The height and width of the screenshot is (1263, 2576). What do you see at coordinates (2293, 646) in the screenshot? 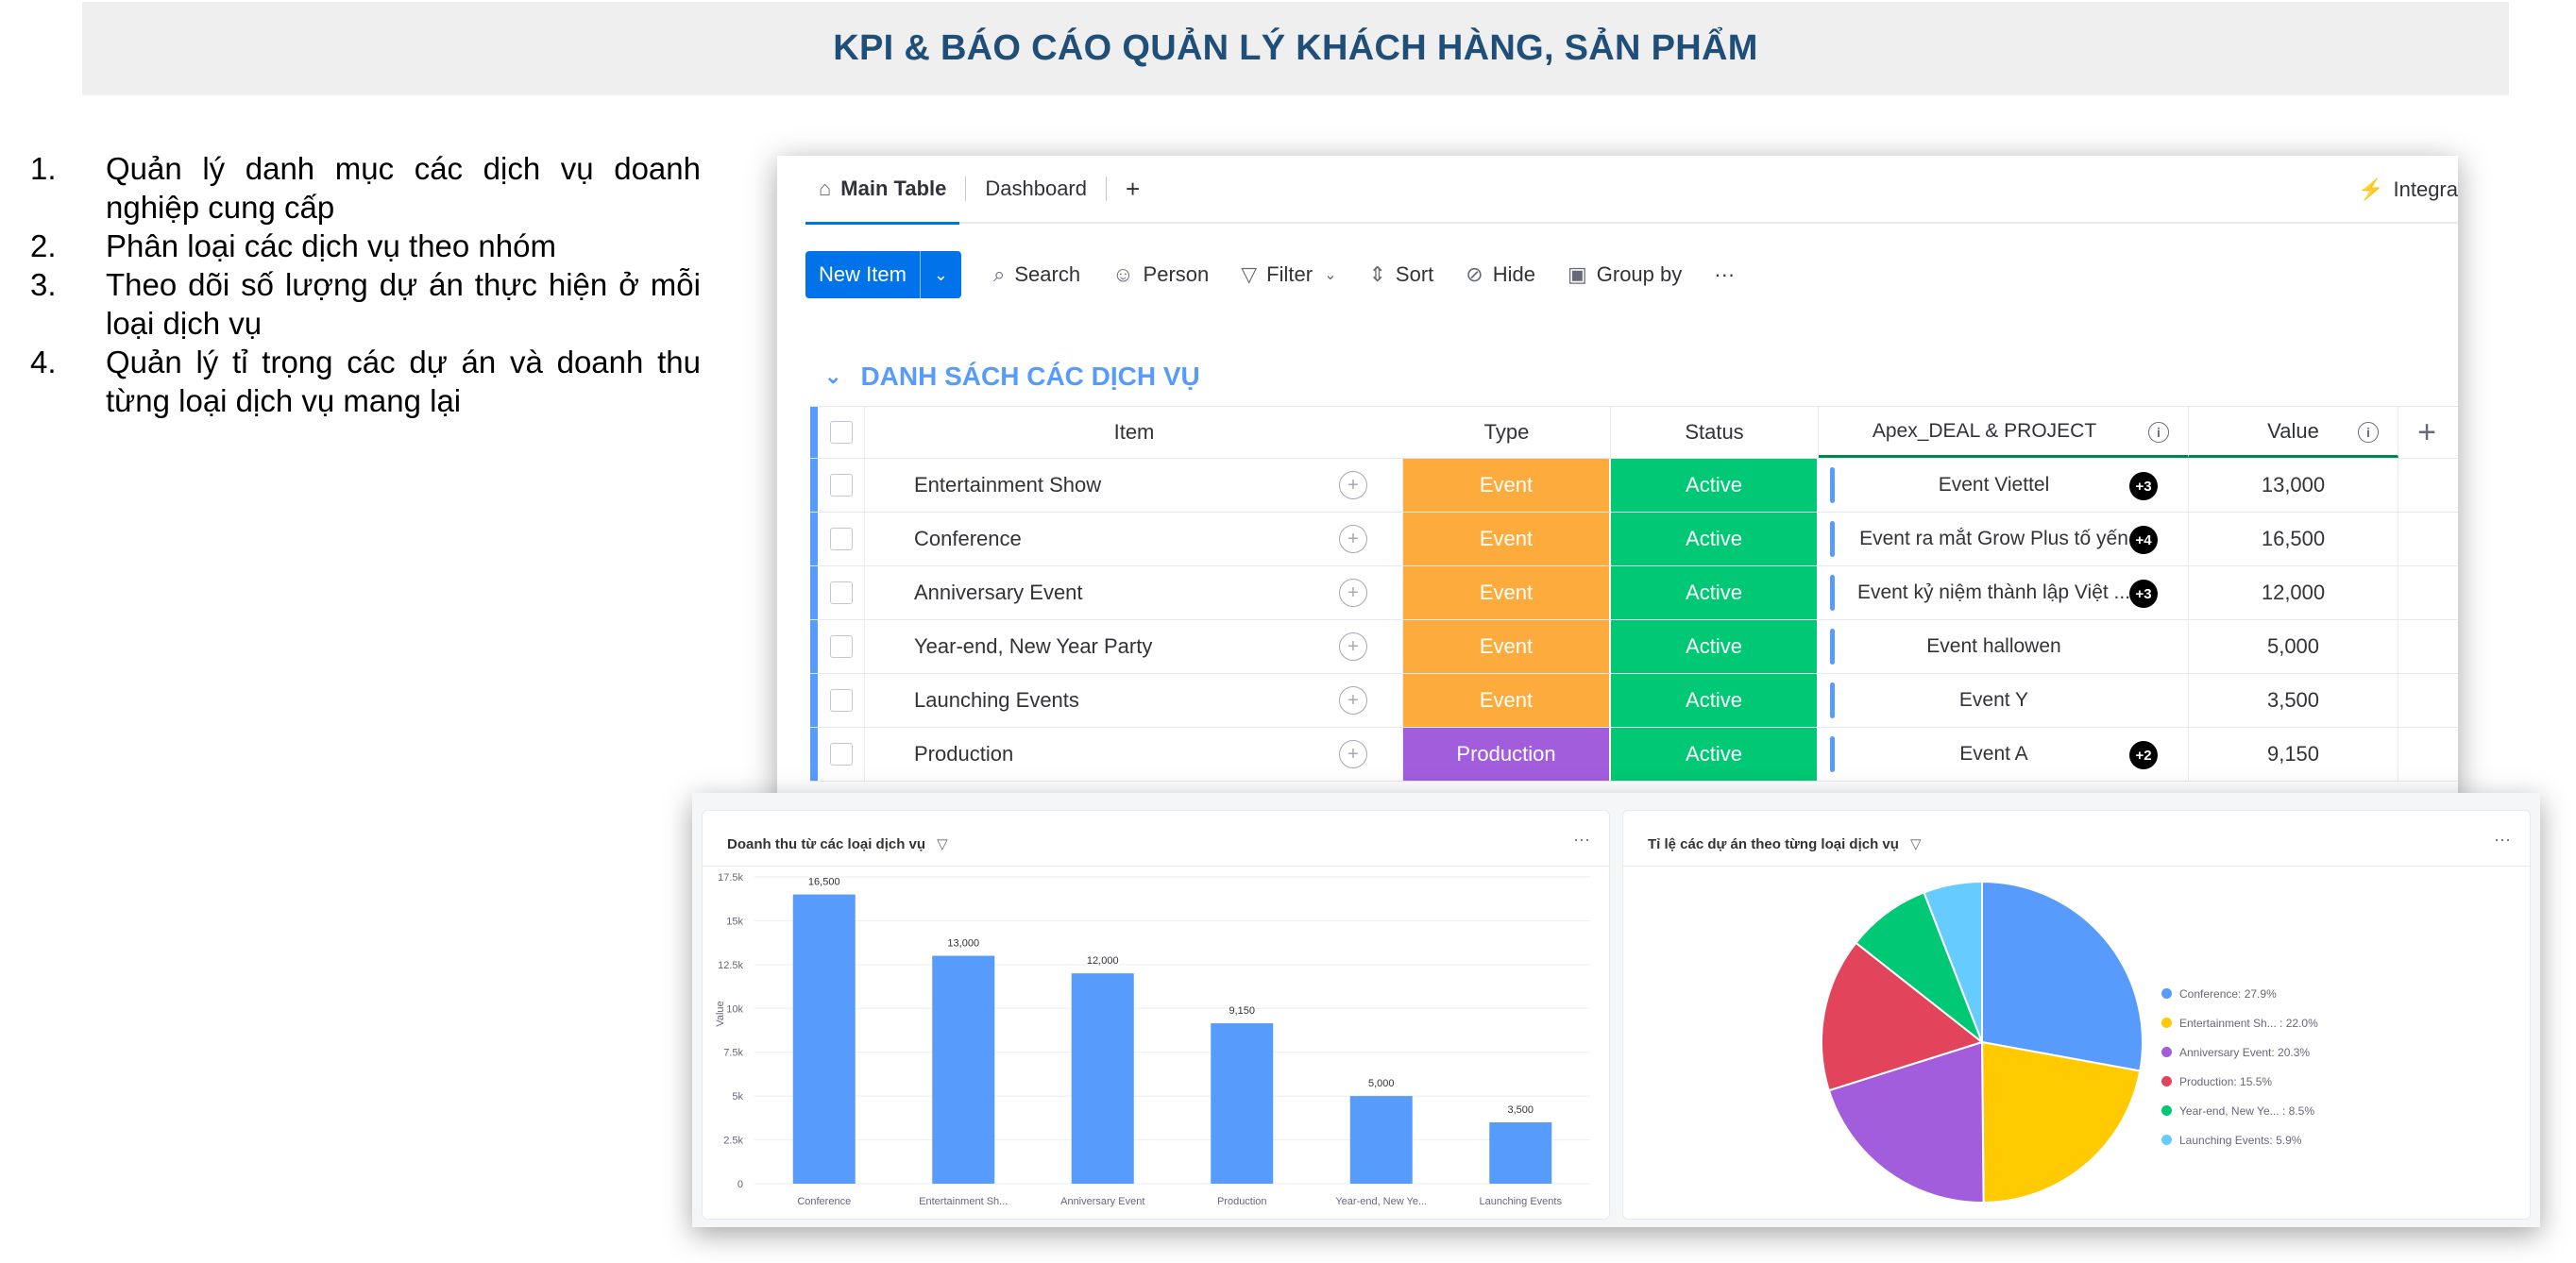
I see `value-cell: 5,000` at bounding box center [2293, 646].